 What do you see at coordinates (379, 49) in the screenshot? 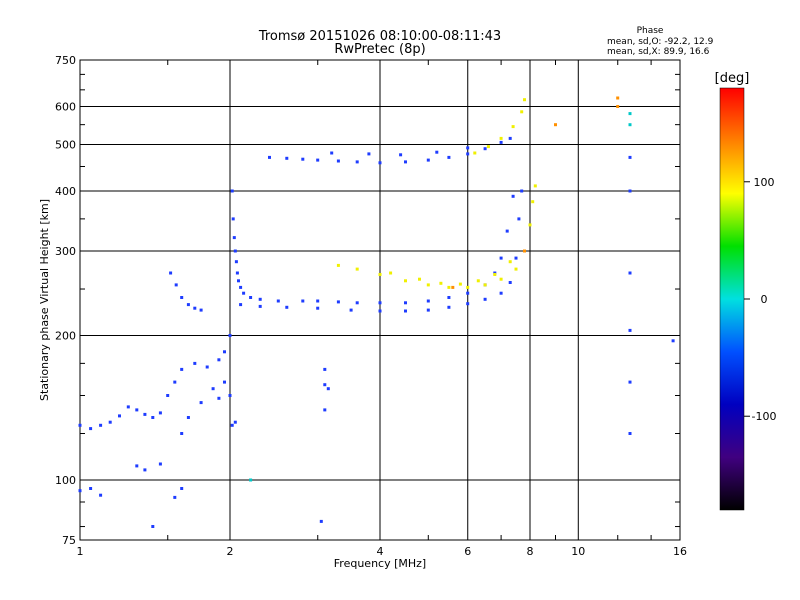
I see `chart-subtitle: RwPretec (8p)` at bounding box center [379, 49].